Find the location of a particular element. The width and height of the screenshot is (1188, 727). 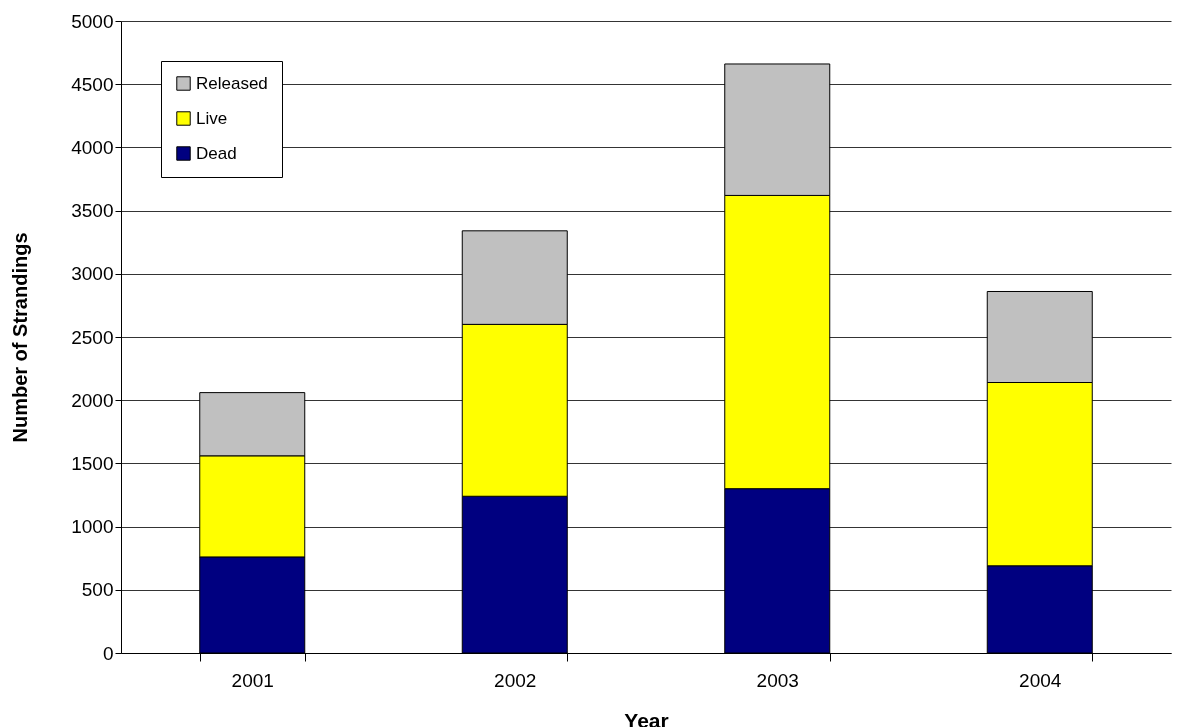

y-tick-label: 0 is located at coordinates (108, 653).